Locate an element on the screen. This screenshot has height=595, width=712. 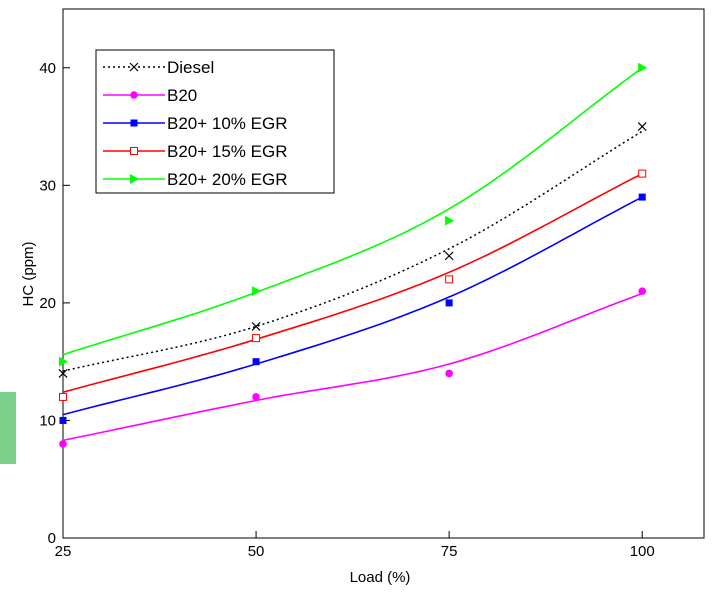
y-tick-label: 0 is located at coordinates (52, 538).